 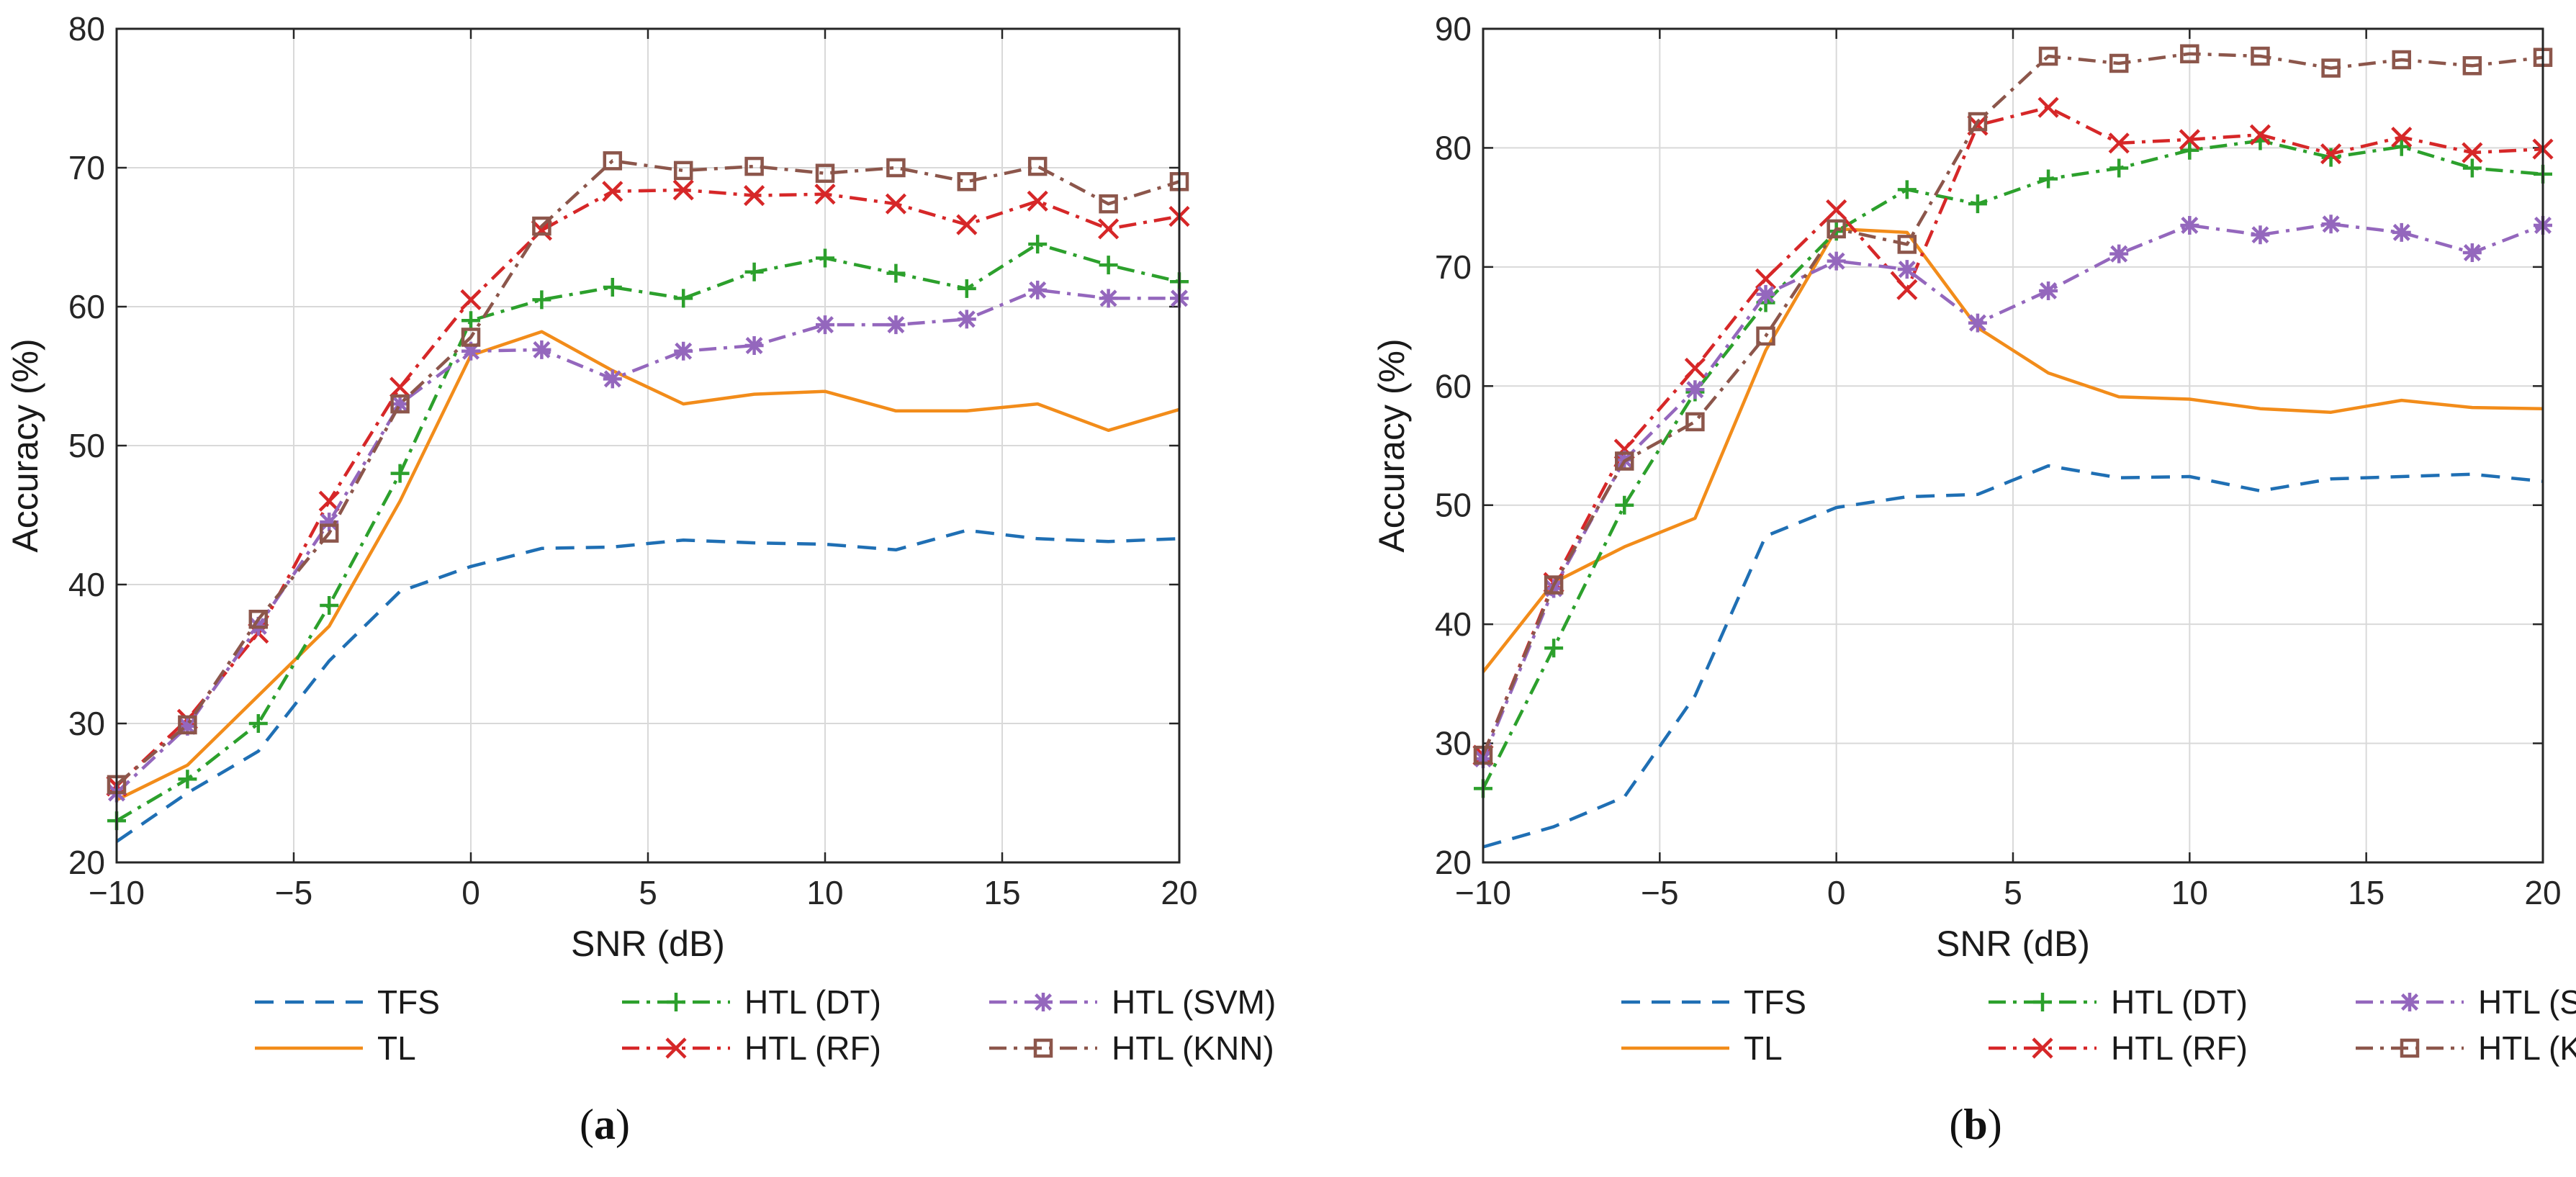 What do you see at coordinates (1836, 892) in the screenshot?
I see `x-tick-label: 0` at bounding box center [1836, 892].